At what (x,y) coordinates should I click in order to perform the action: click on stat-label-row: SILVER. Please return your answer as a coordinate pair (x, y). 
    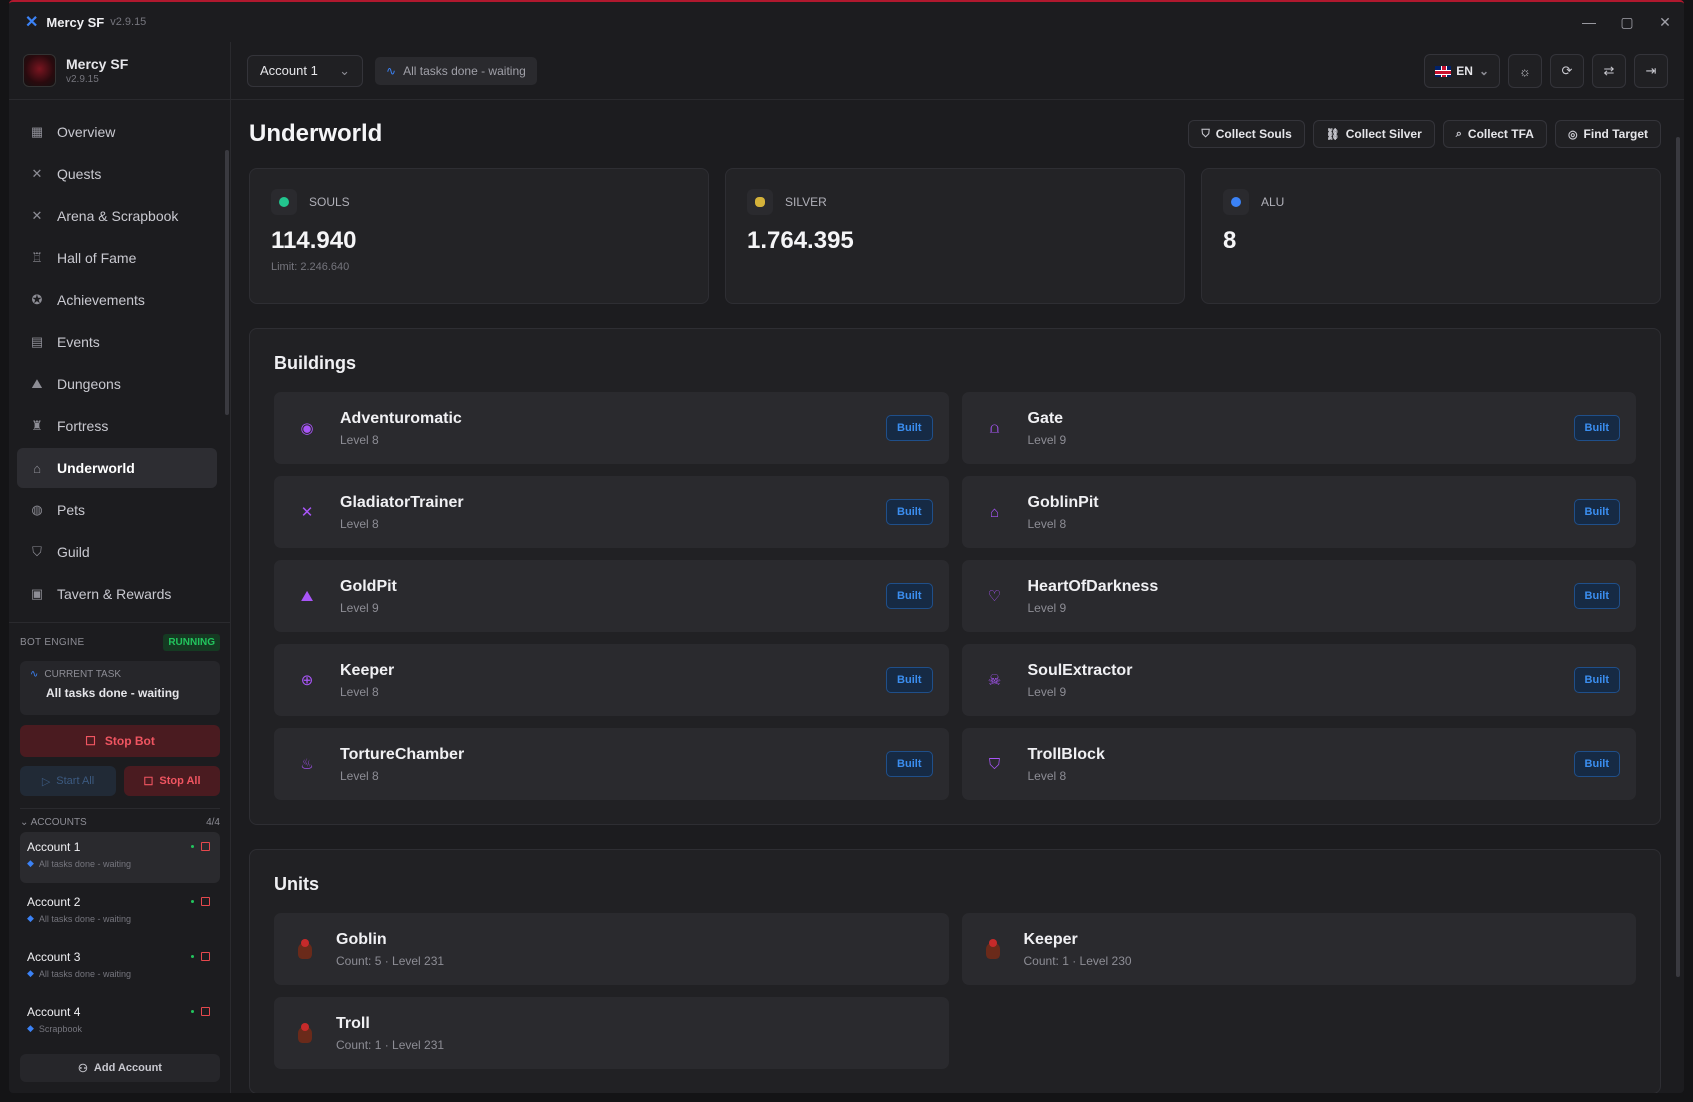
    Looking at the image, I should click on (955, 202).